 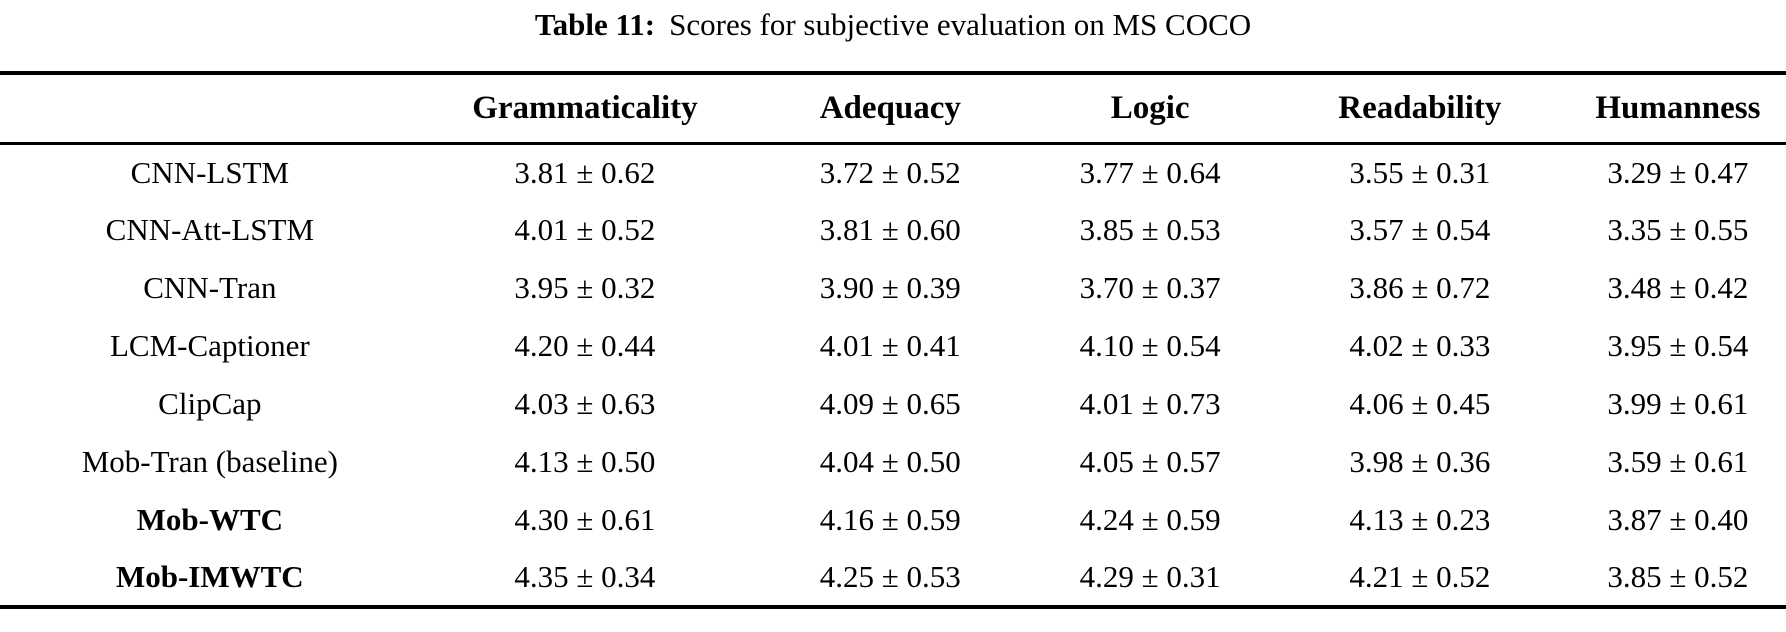 What do you see at coordinates (1150, 172) in the screenshot?
I see `cell-logic-score: 3.77 ± 0.64` at bounding box center [1150, 172].